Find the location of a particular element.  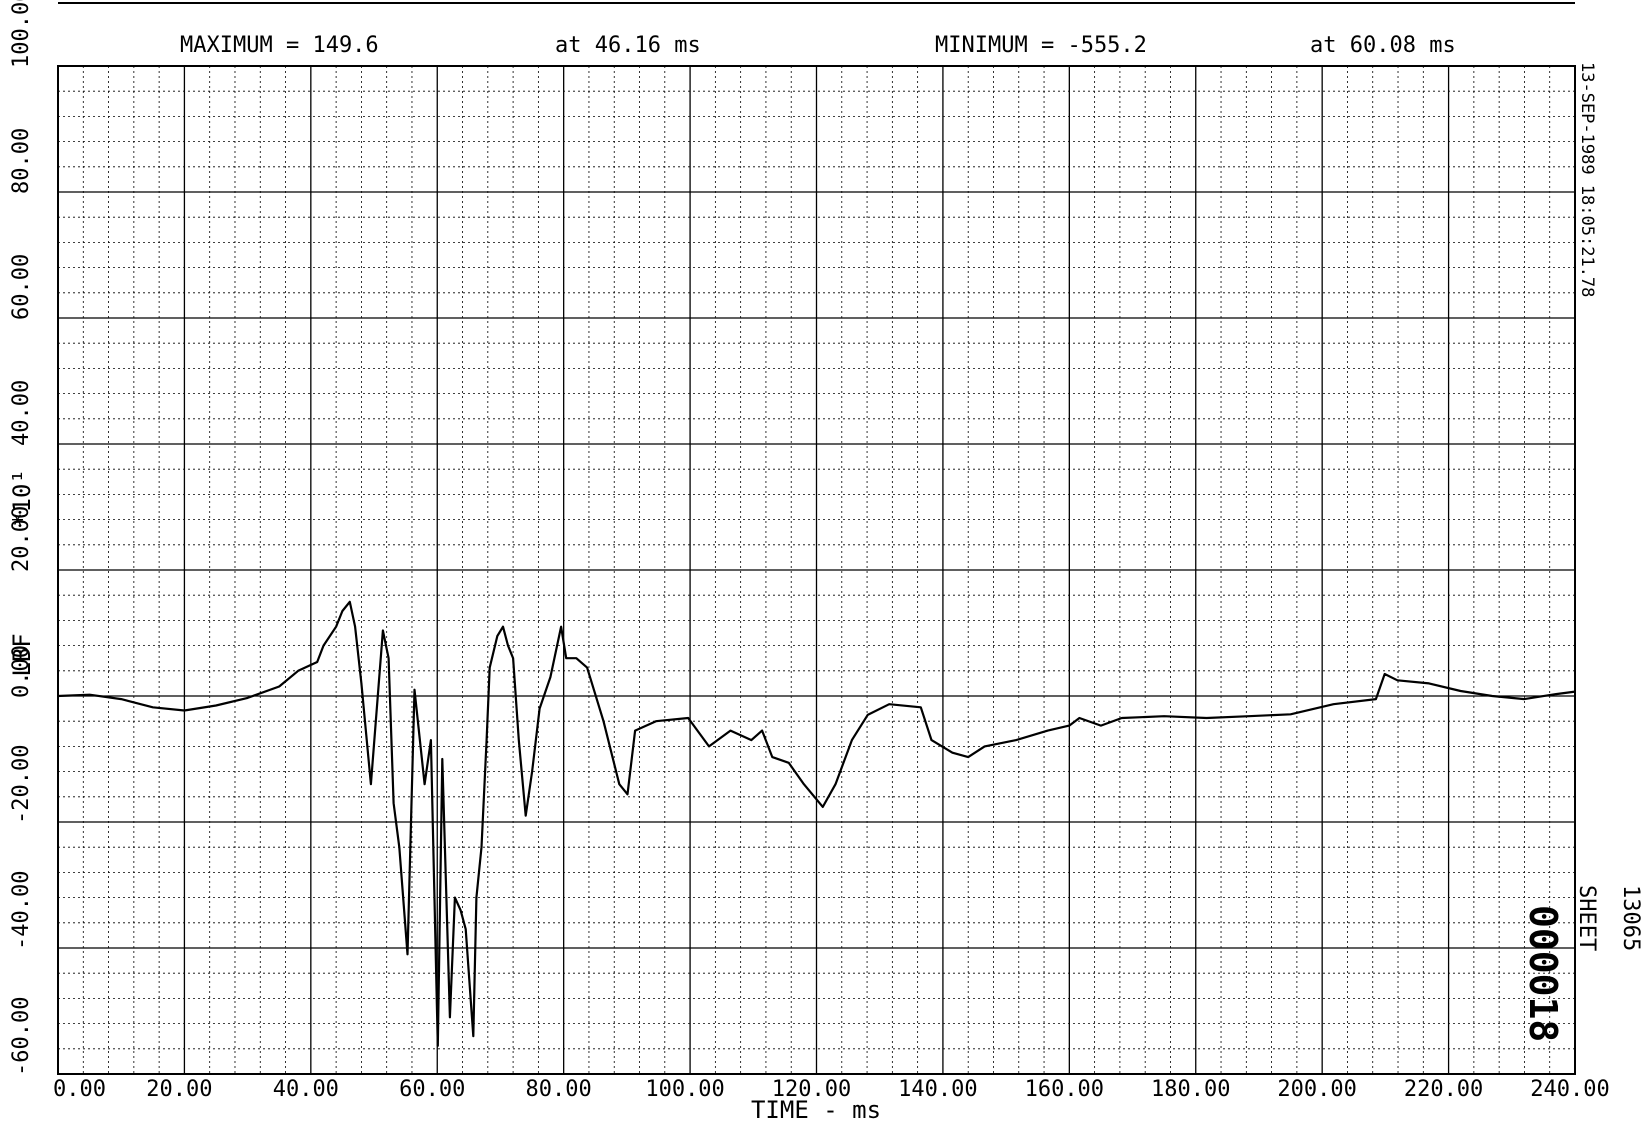

test-id: 13065 is located at coordinates (1630, 918).